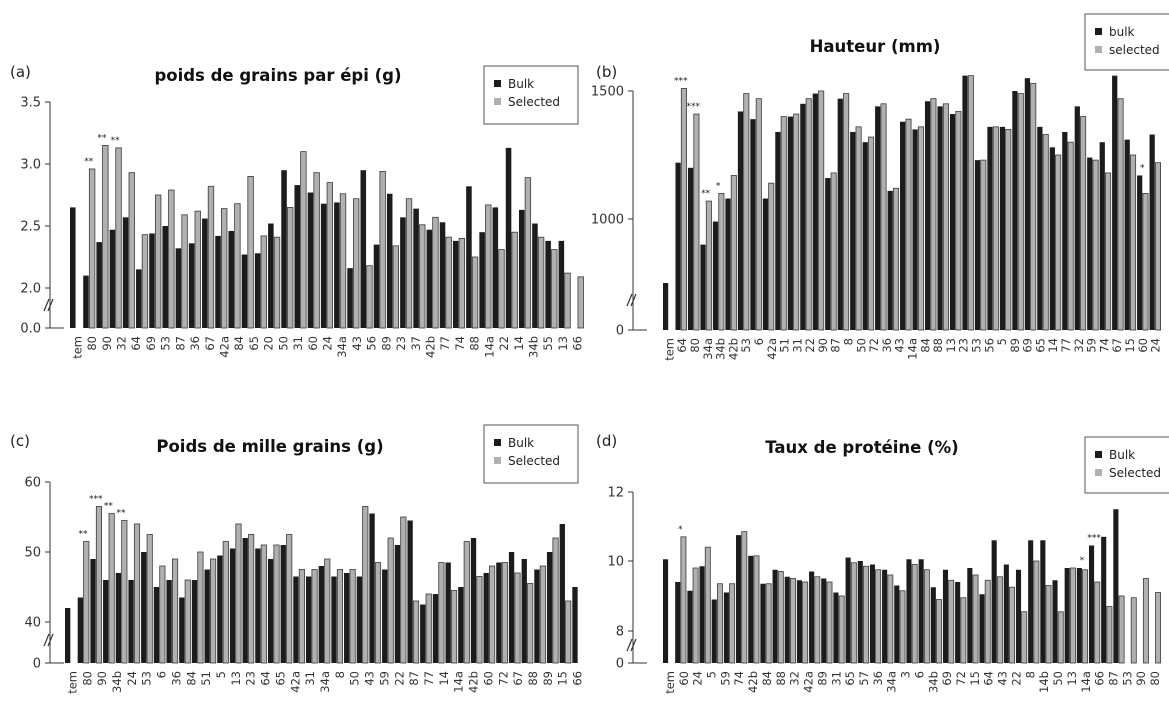 Image resolution: width=1169 pixels, height=705 pixels. What do you see at coordinates (136, 343) in the screenshot?
I see `x-tick-label: 64` at bounding box center [136, 343].